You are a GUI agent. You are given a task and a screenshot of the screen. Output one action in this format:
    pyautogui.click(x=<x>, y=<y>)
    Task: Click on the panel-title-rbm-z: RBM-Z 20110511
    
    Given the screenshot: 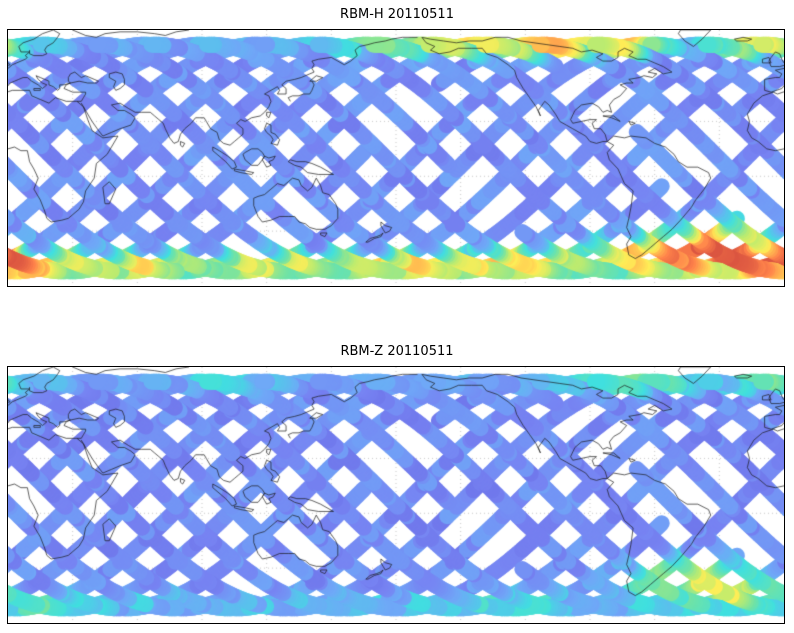 What is the action you would take?
    pyautogui.click(x=397, y=351)
    